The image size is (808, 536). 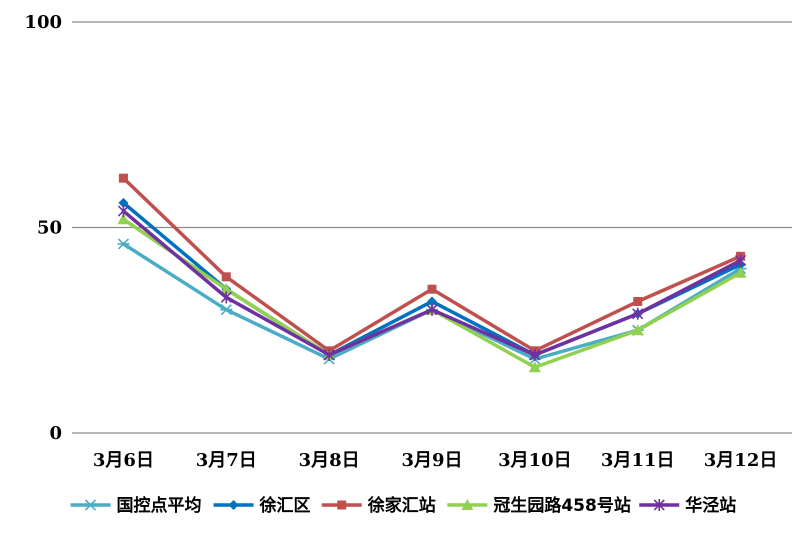 What do you see at coordinates (43, 22) in the screenshot?
I see `y-tick-label: 100` at bounding box center [43, 22].